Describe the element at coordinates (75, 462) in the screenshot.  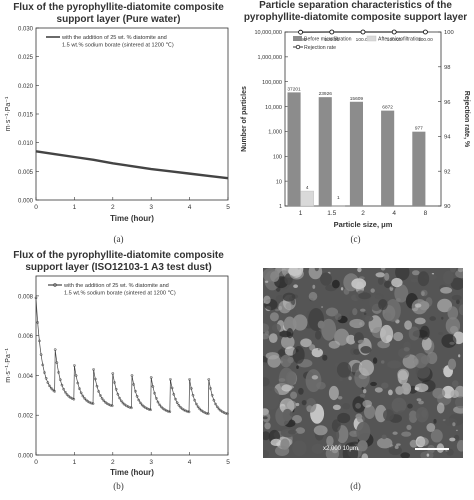
I see `chart-b-xtick-label: 1` at that location.